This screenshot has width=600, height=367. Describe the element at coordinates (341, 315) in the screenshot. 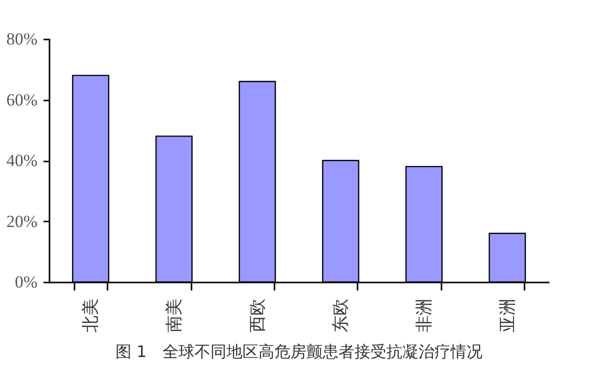

I see `x-tick-label: 东欧` at that location.